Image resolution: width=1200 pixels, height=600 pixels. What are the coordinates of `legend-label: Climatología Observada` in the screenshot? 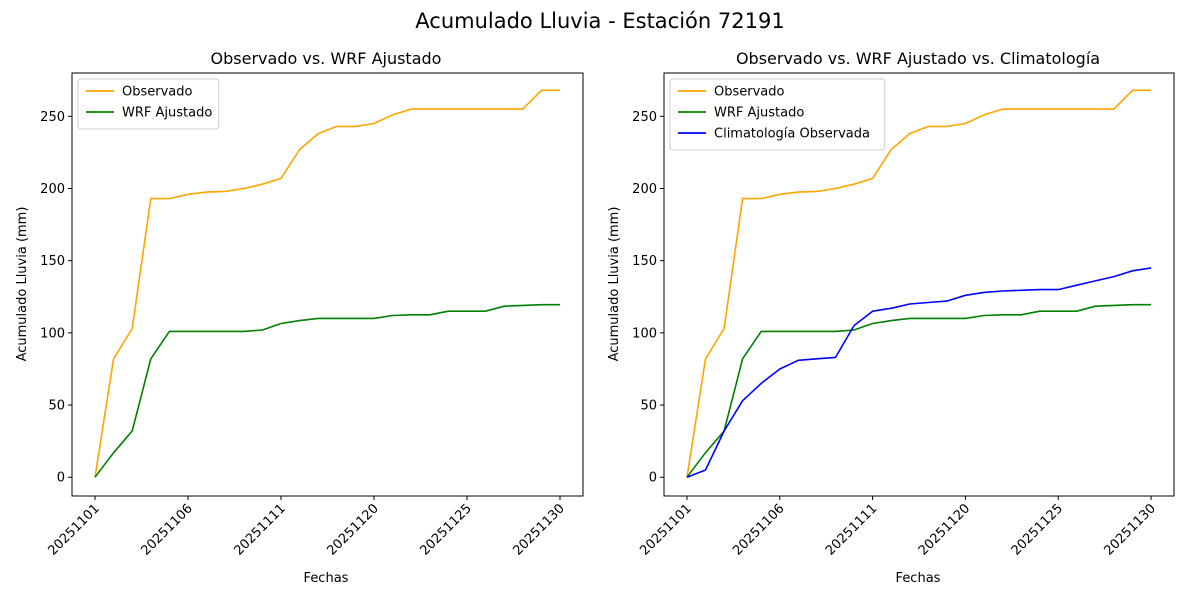 It's located at (792, 134).